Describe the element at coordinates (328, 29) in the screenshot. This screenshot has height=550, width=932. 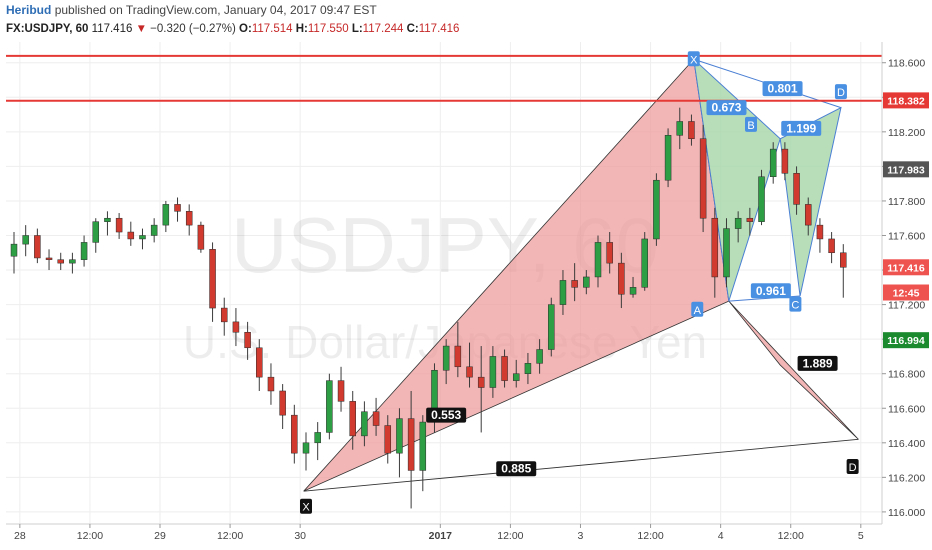
I see `high-value: 117.550` at that location.